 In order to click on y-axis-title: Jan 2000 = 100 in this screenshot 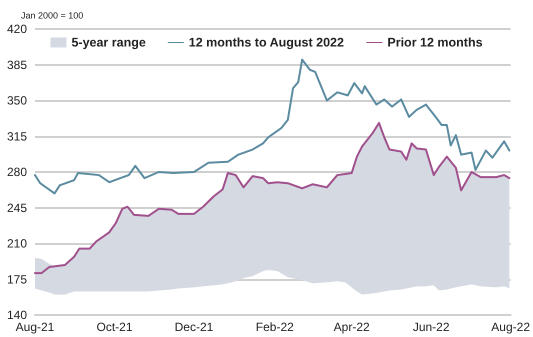, I will do `click(52, 15)`.